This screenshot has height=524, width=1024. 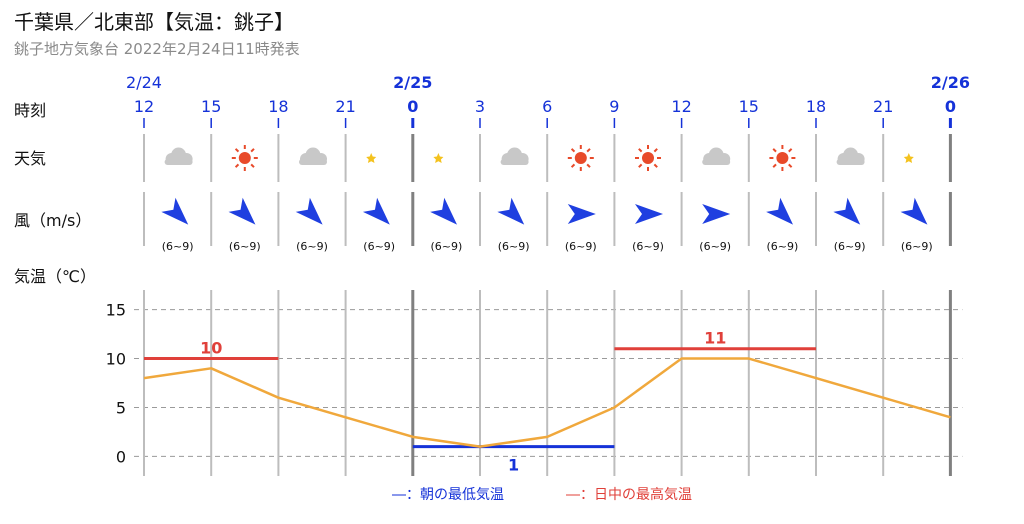 I want to click on page-title: 千葉県／北東部【気温：銚子】, so click(x=154, y=22).